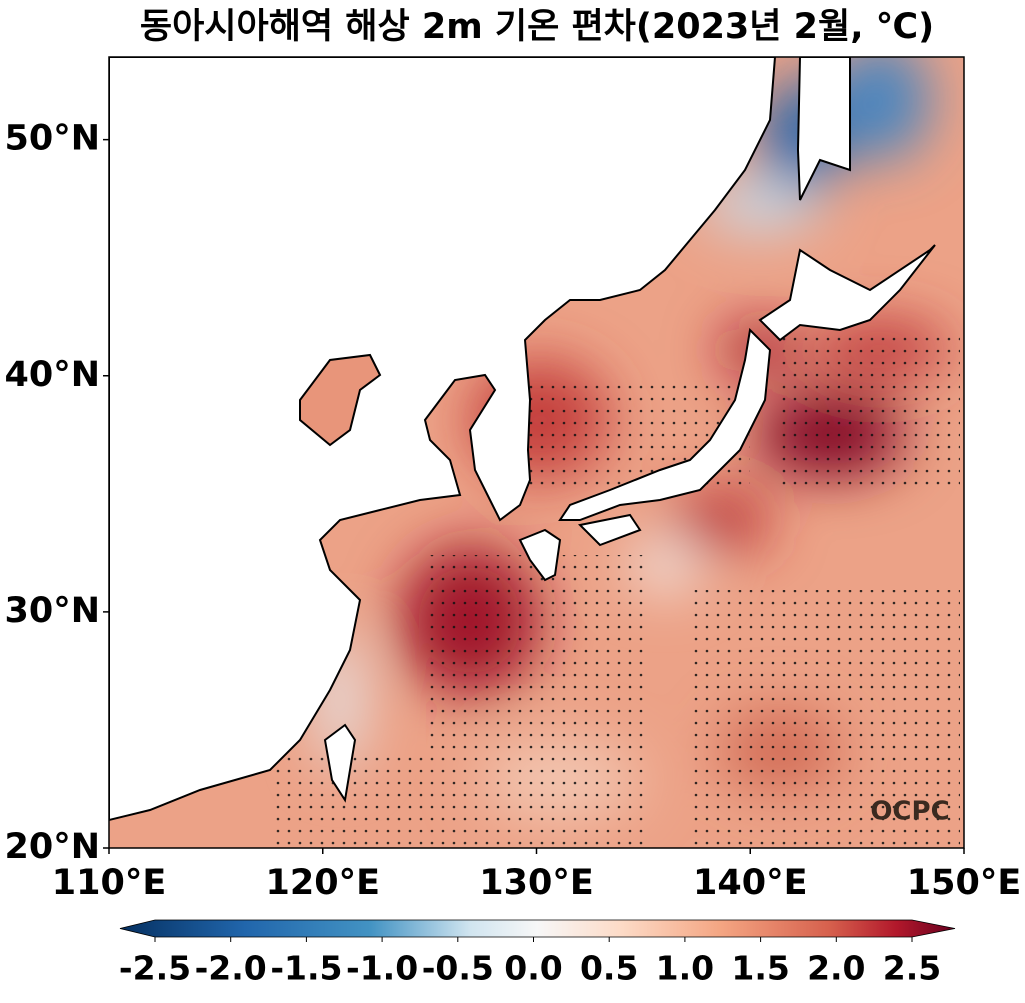 The image size is (1025, 1003). Describe the element at coordinates (537, 27) in the screenshot. I see `title: 동아시아해역 해상 2m 기온 편차(2023년 2월, ℃)` at that location.